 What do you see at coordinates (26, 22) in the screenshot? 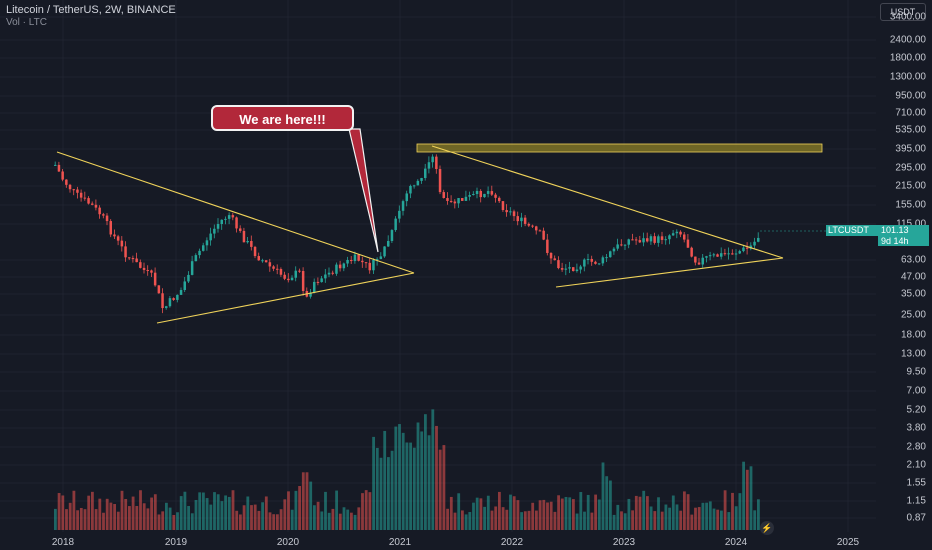
I see `volume-legend: Vol · LTC` at bounding box center [26, 22].